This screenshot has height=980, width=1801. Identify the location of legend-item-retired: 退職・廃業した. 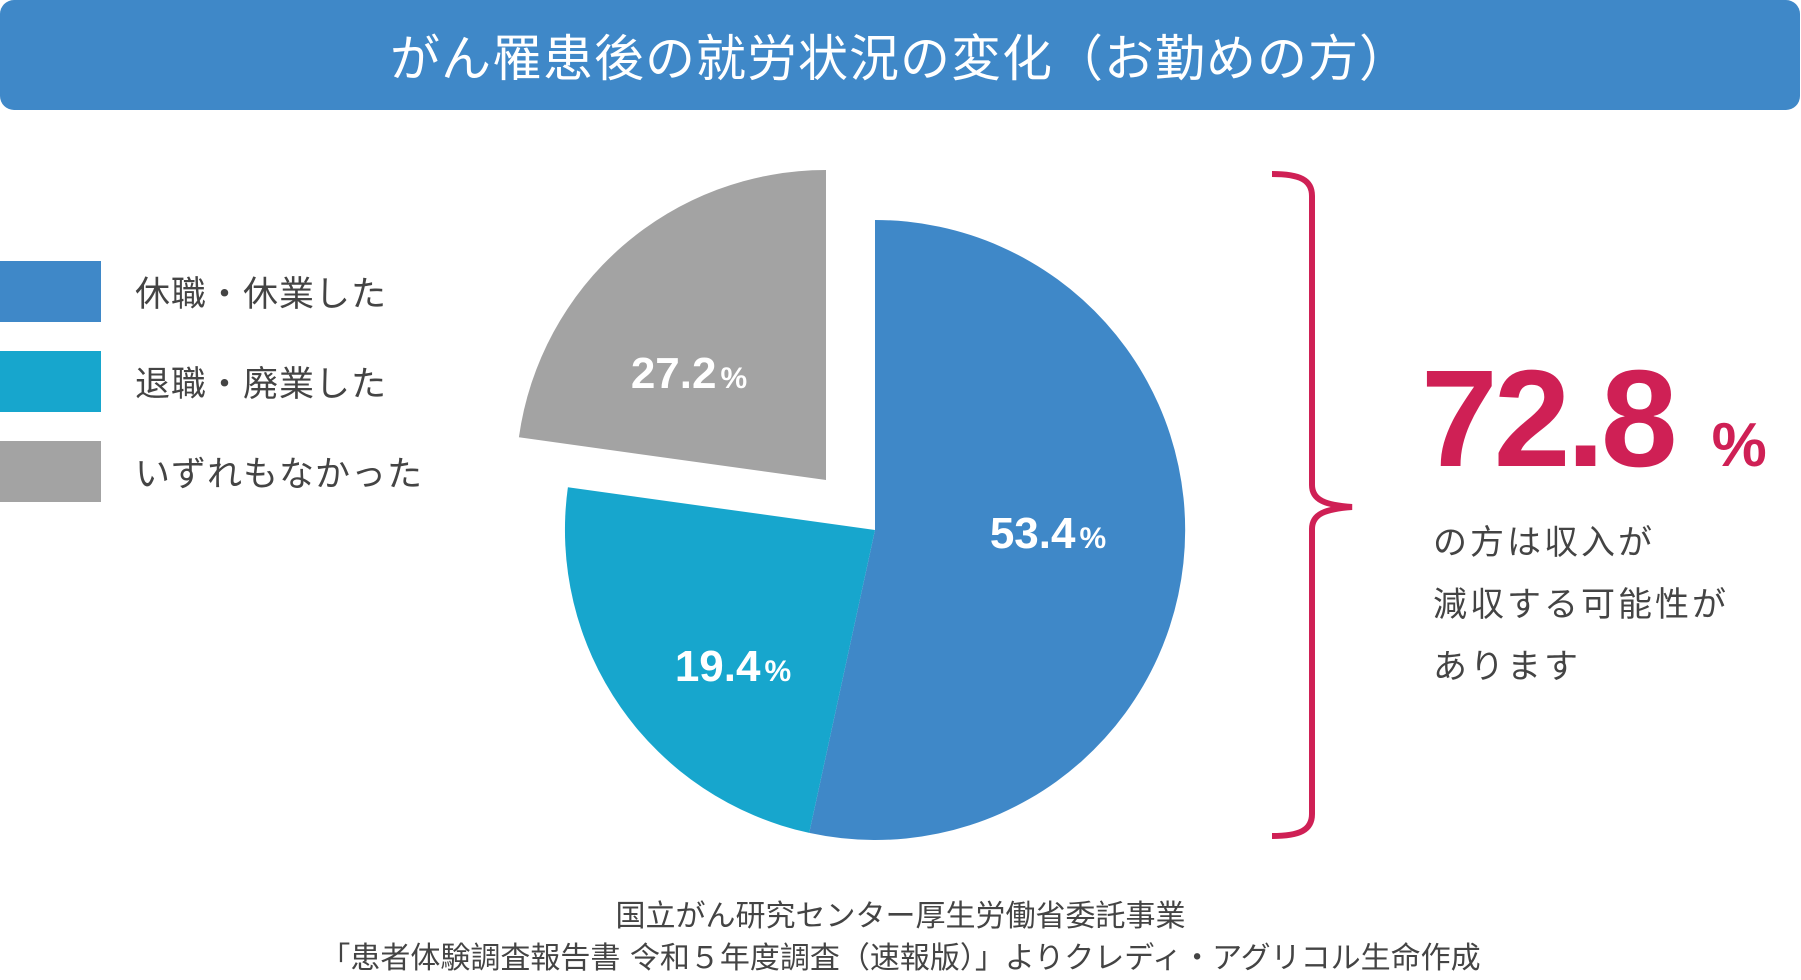
(260, 381).